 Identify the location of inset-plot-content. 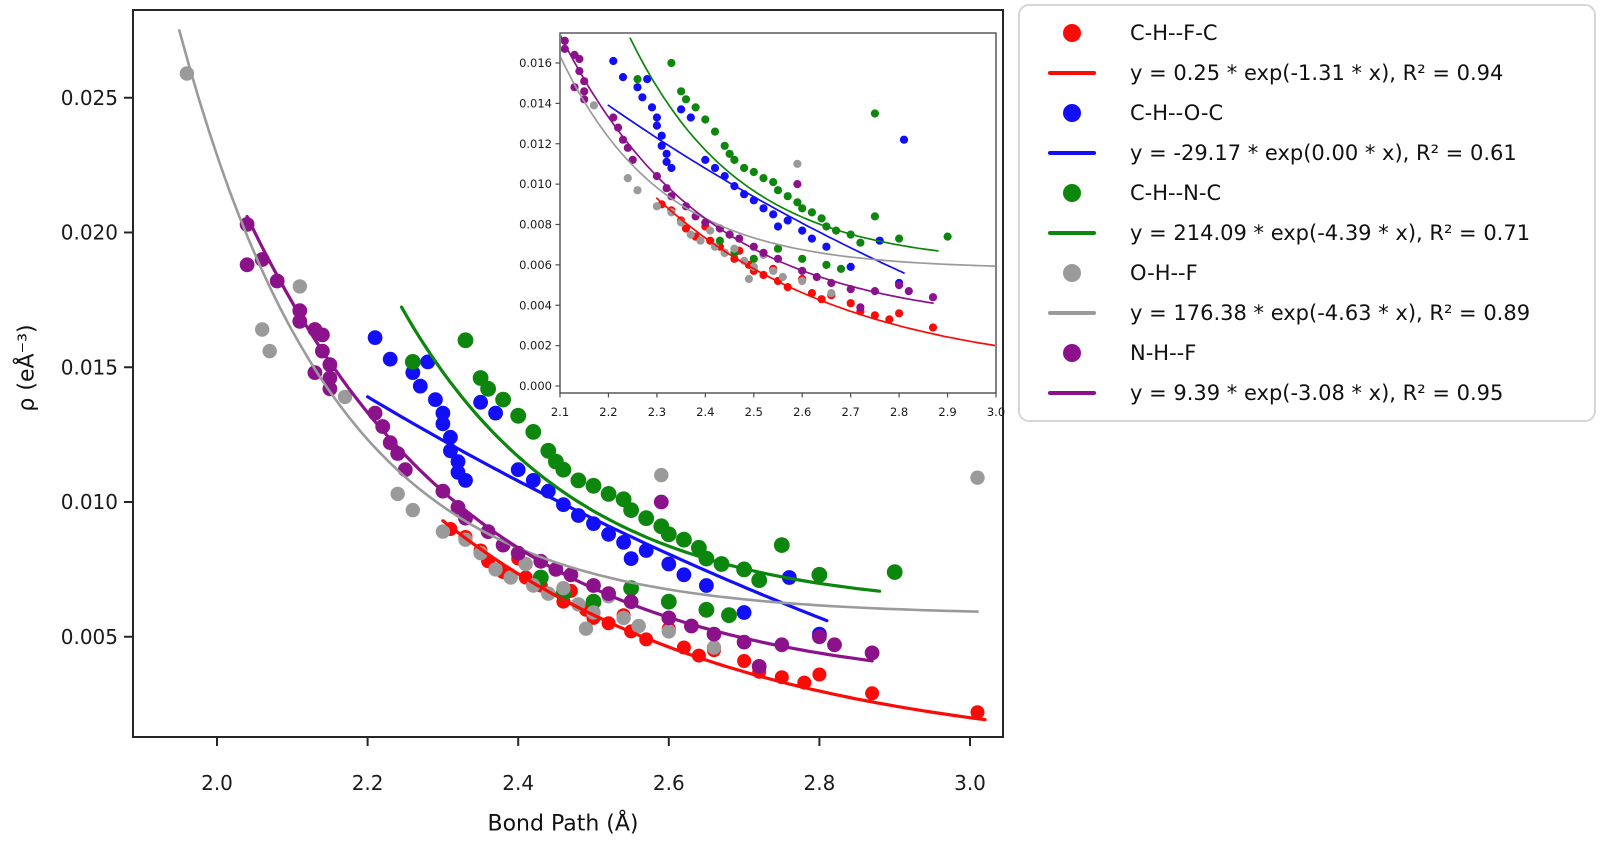
(766, 173).